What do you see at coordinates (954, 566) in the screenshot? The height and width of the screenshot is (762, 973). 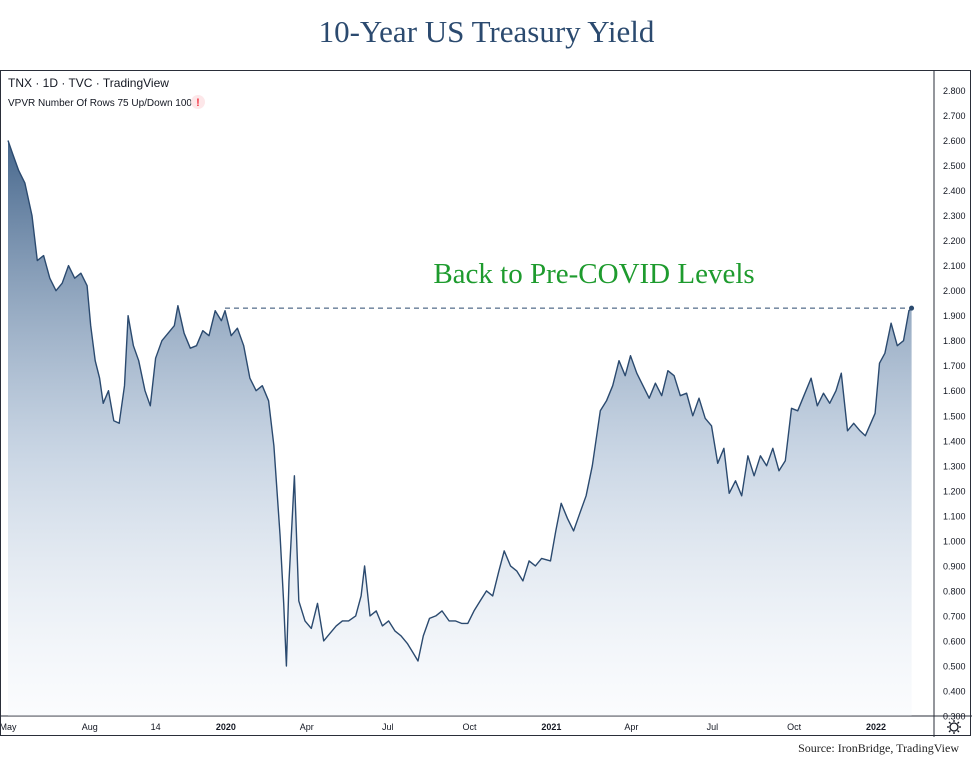 I see `y-tick-label: 0.900` at bounding box center [954, 566].